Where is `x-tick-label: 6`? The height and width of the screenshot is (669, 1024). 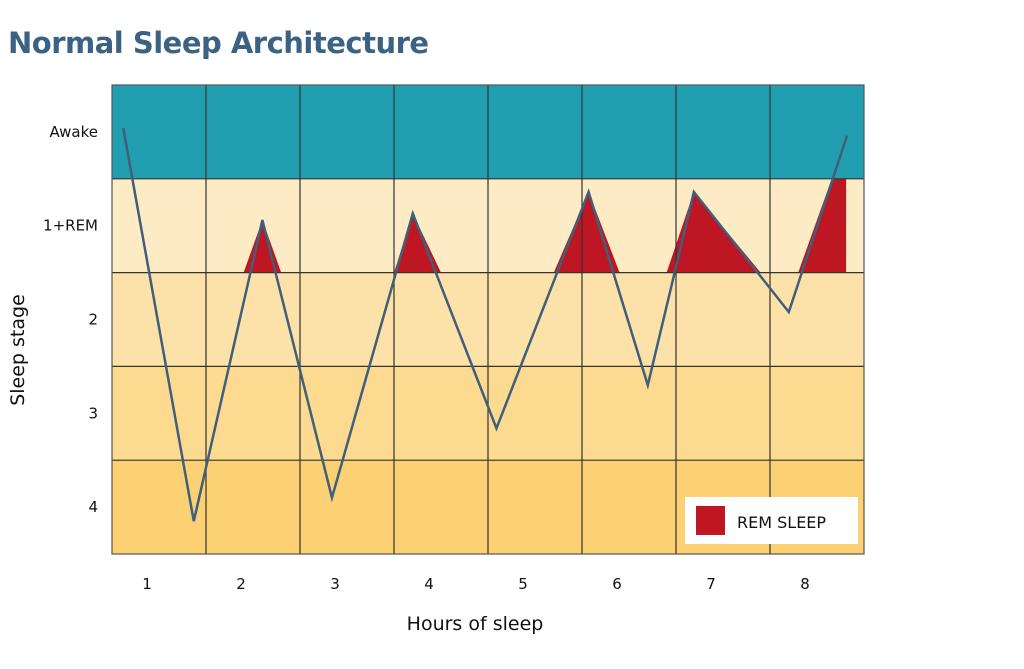
x-tick-label: 6 is located at coordinates (617, 584).